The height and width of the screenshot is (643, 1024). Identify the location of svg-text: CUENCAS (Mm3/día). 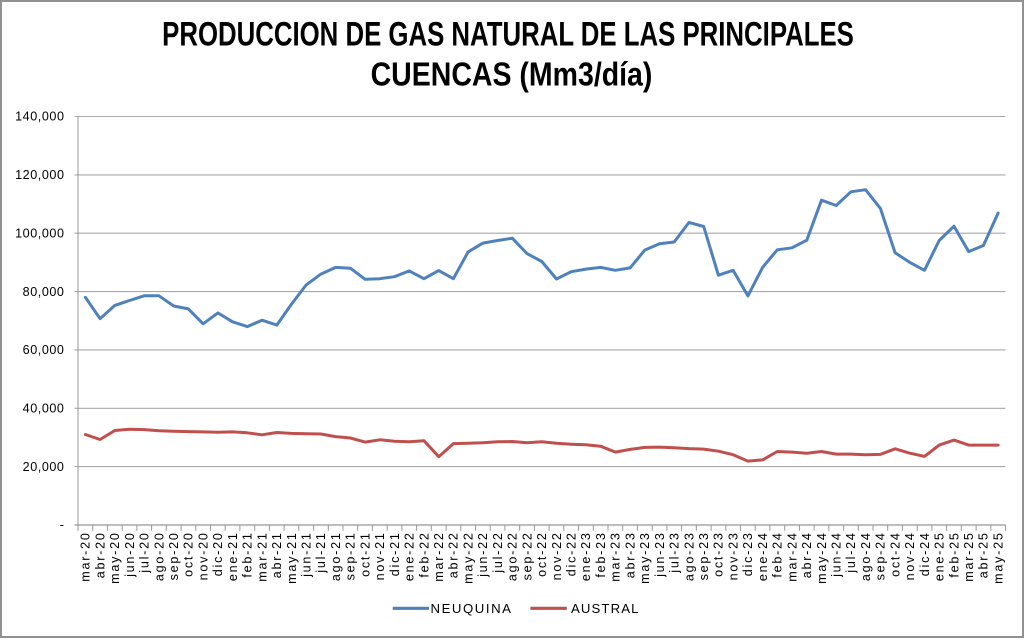
(512, 74).